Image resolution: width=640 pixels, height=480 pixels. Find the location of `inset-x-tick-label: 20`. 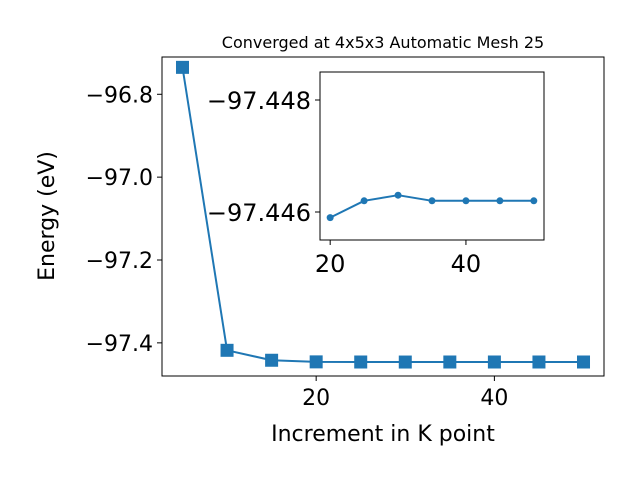

inset-x-tick-label: 20 is located at coordinates (330, 264).